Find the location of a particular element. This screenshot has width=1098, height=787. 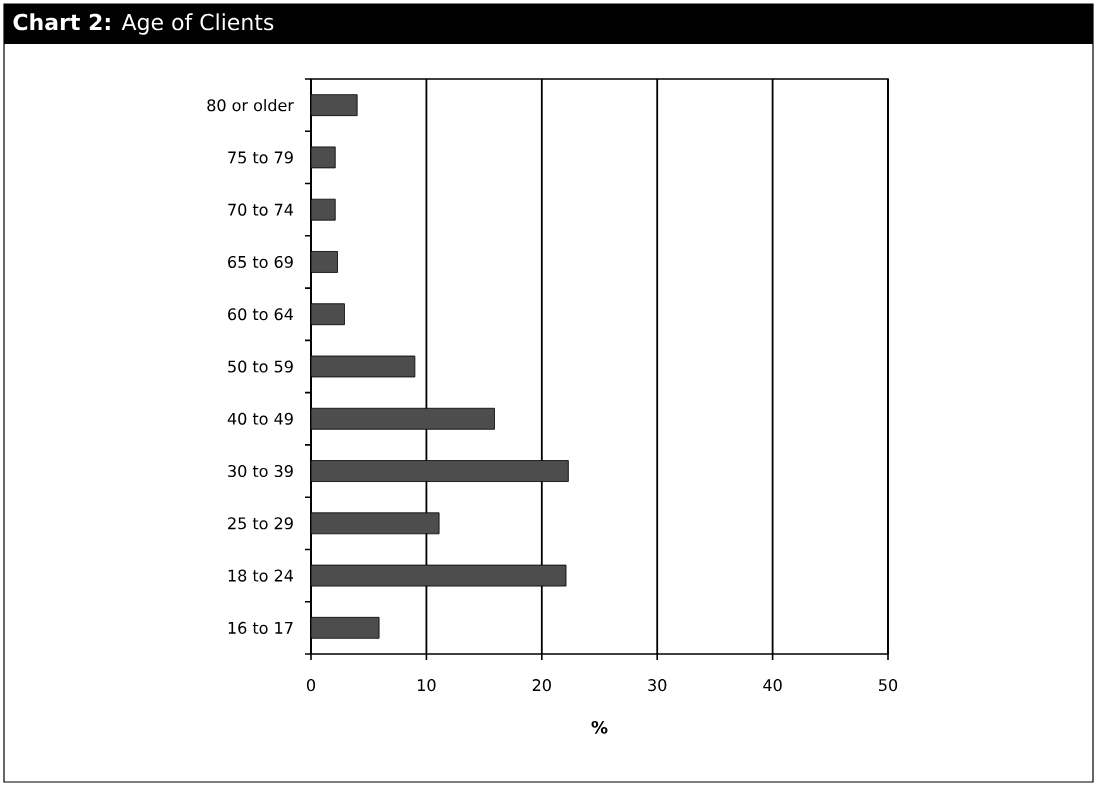

y-tick-label: 30 to 39 is located at coordinates (260, 471).